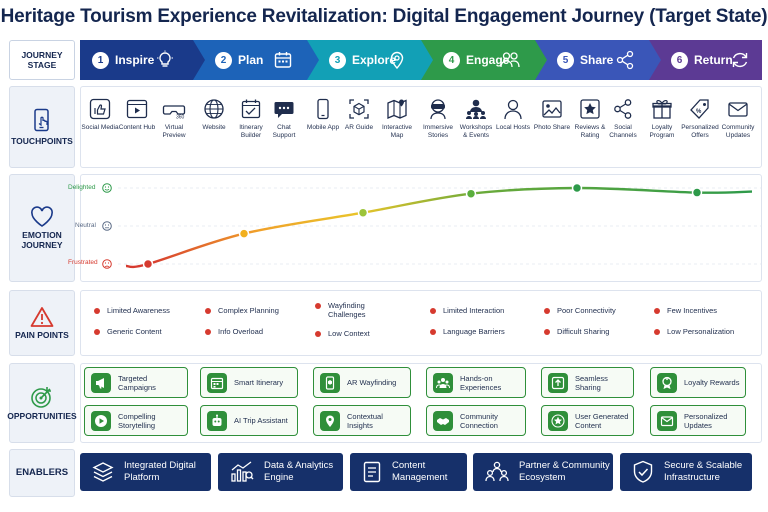  What do you see at coordinates (692, 310) in the screenshot?
I see `pain-point-text: Few Incentives` at bounding box center [692, 310].